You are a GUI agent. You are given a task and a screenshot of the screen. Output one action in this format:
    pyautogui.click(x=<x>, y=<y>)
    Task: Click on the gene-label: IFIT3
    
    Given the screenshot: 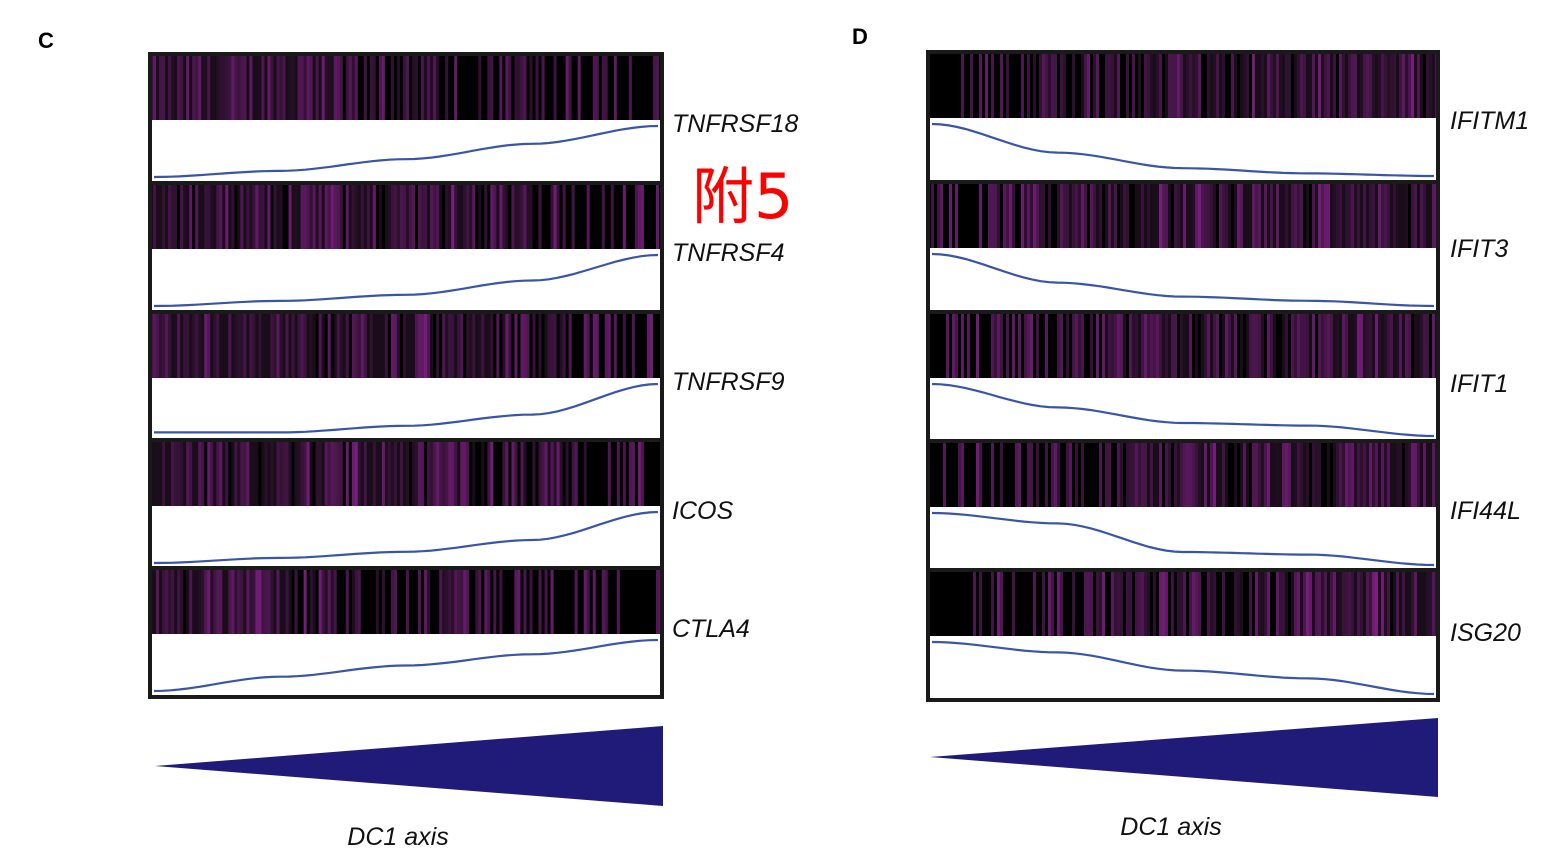 What is the action you would take?
    pyautogui.click(x=1479, y=249)
    